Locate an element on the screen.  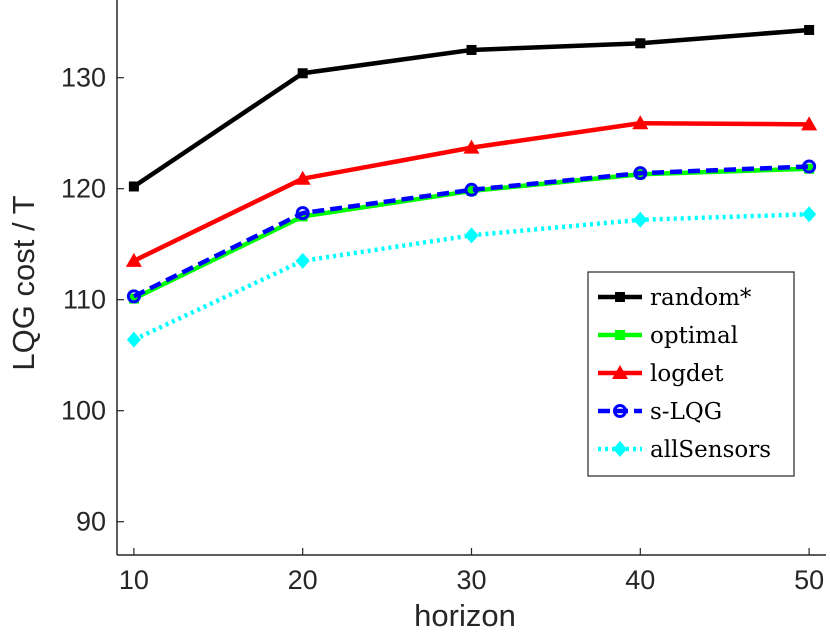
x-tick-label: 50 is located at coordinates (809, 580).